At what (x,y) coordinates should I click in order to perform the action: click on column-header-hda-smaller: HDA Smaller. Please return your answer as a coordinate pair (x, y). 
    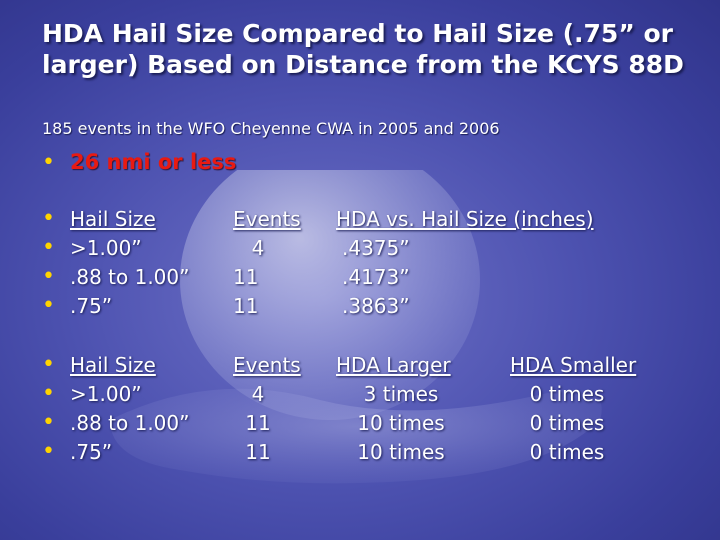
    Looking at the image, I should click on (573, 365).